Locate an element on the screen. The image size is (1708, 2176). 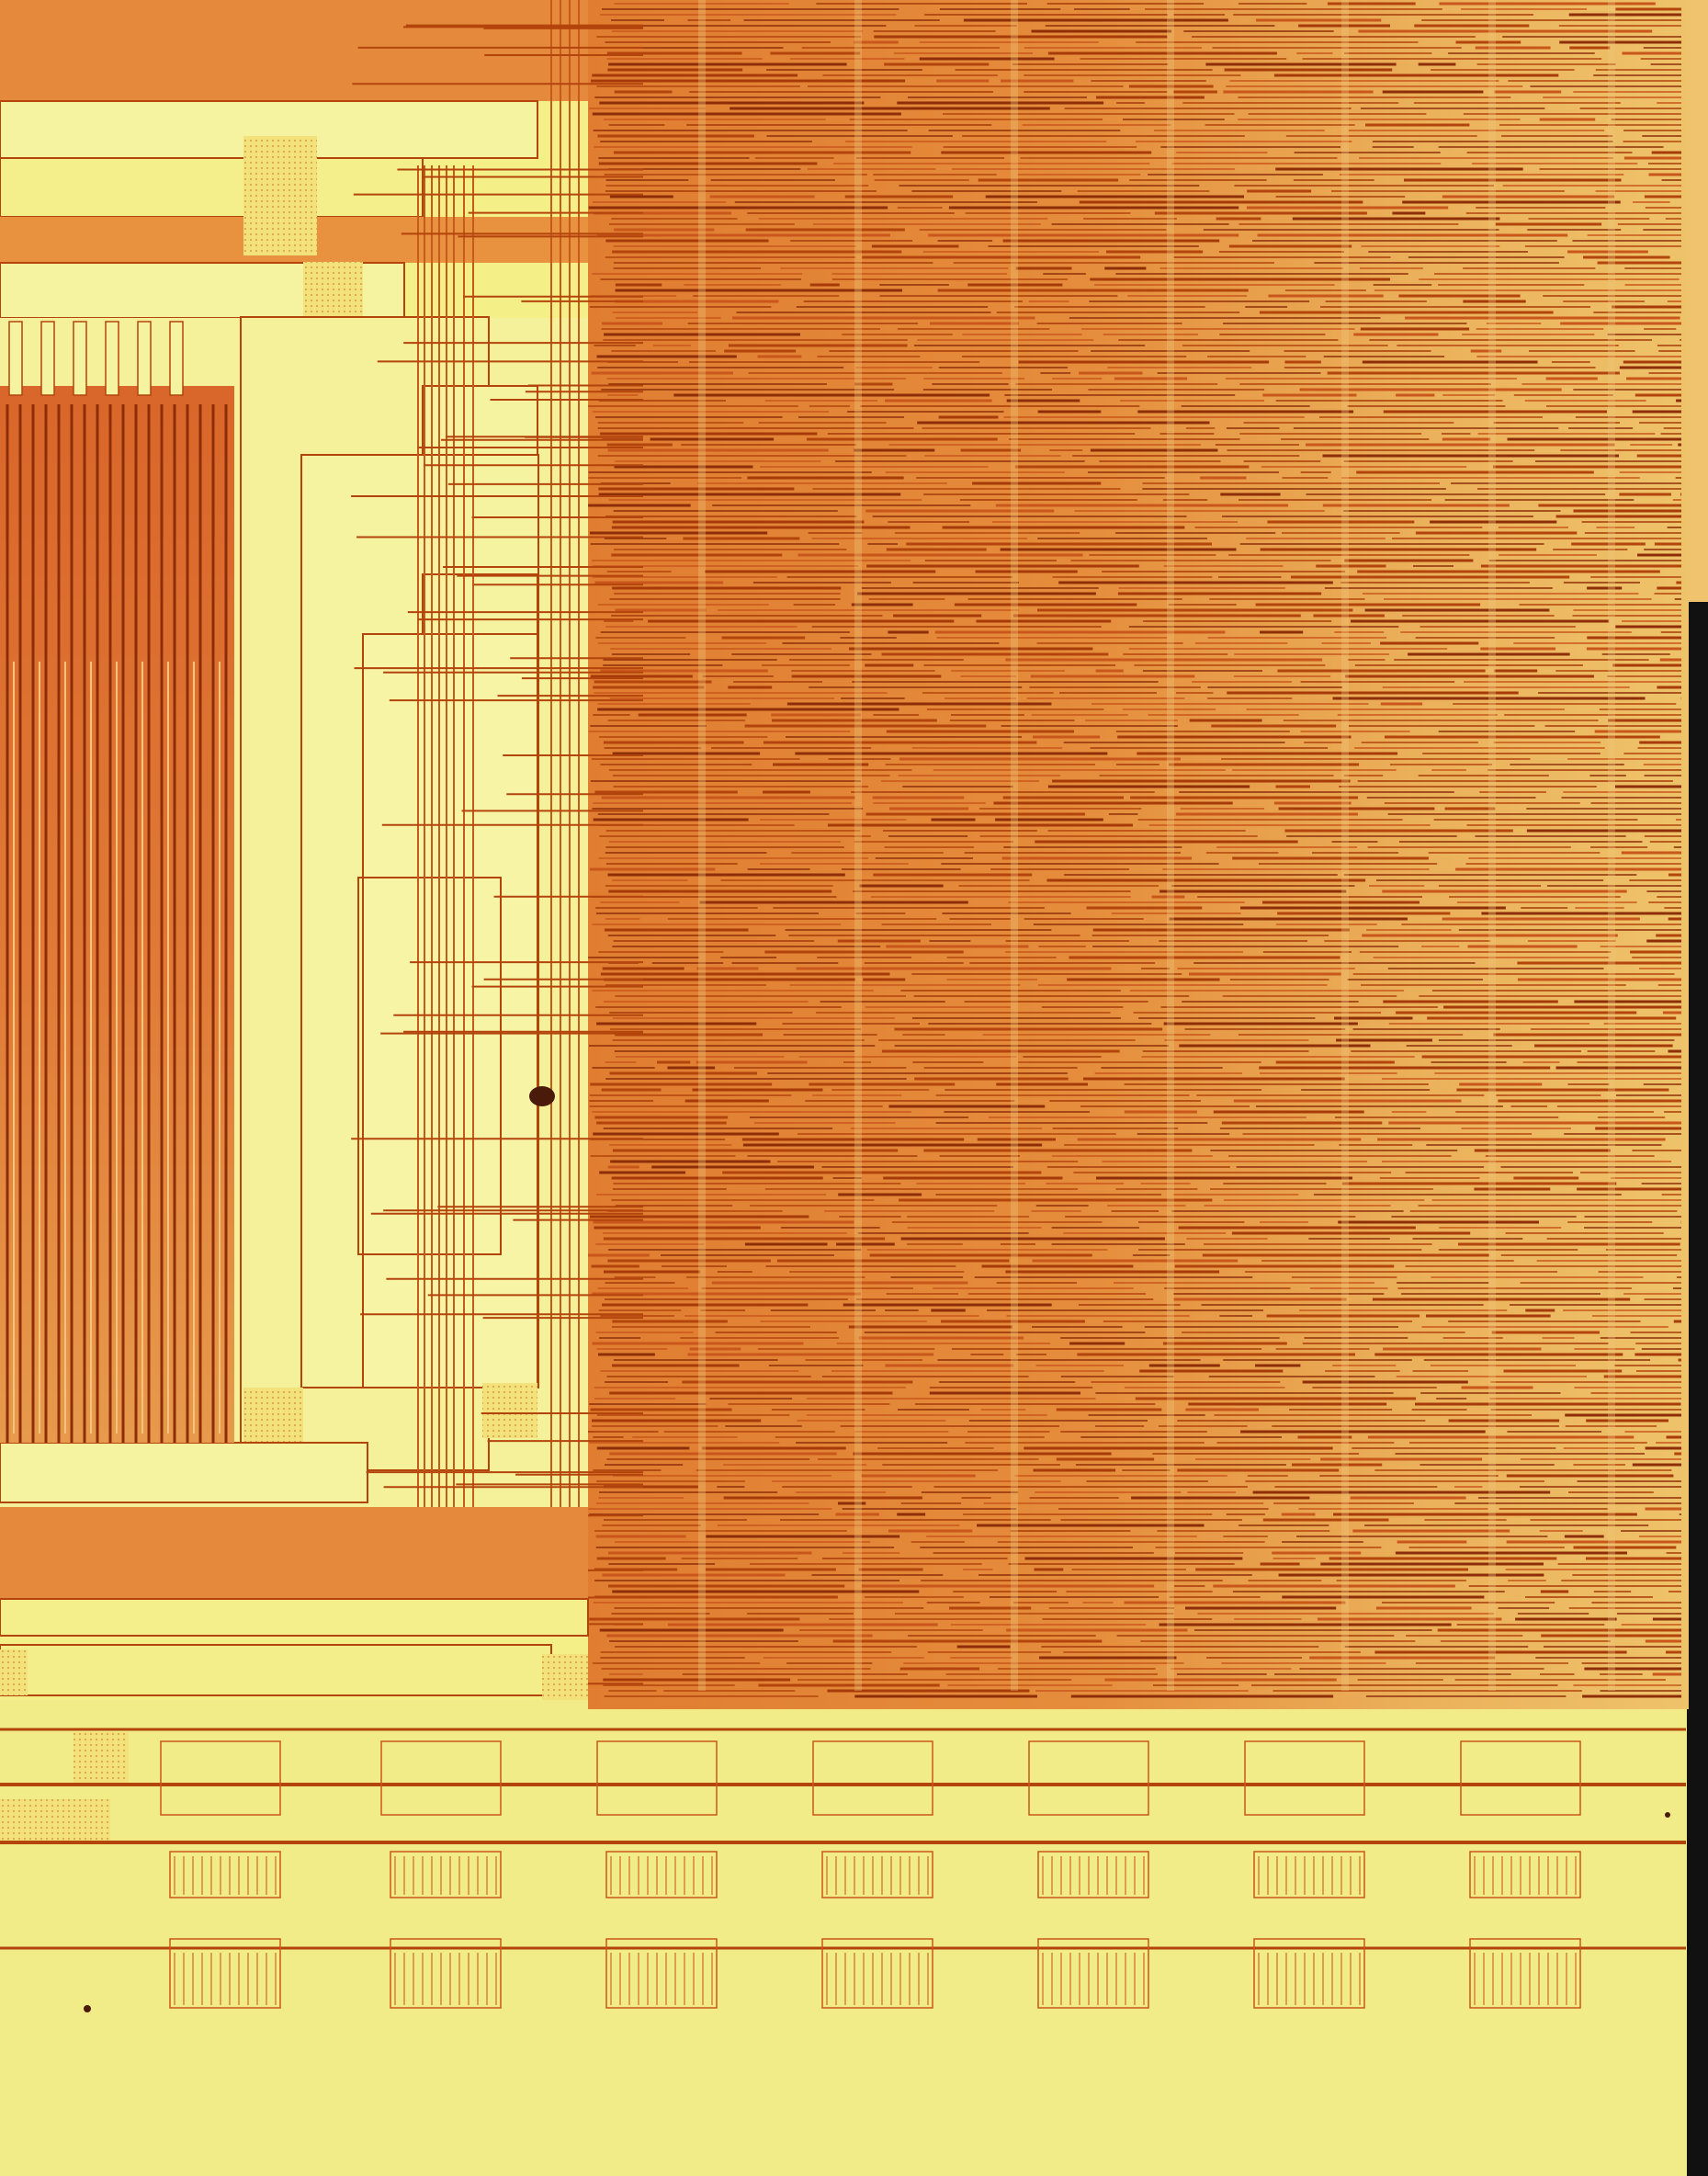
lower-bus-bands is located at coordinates (294, 1603).